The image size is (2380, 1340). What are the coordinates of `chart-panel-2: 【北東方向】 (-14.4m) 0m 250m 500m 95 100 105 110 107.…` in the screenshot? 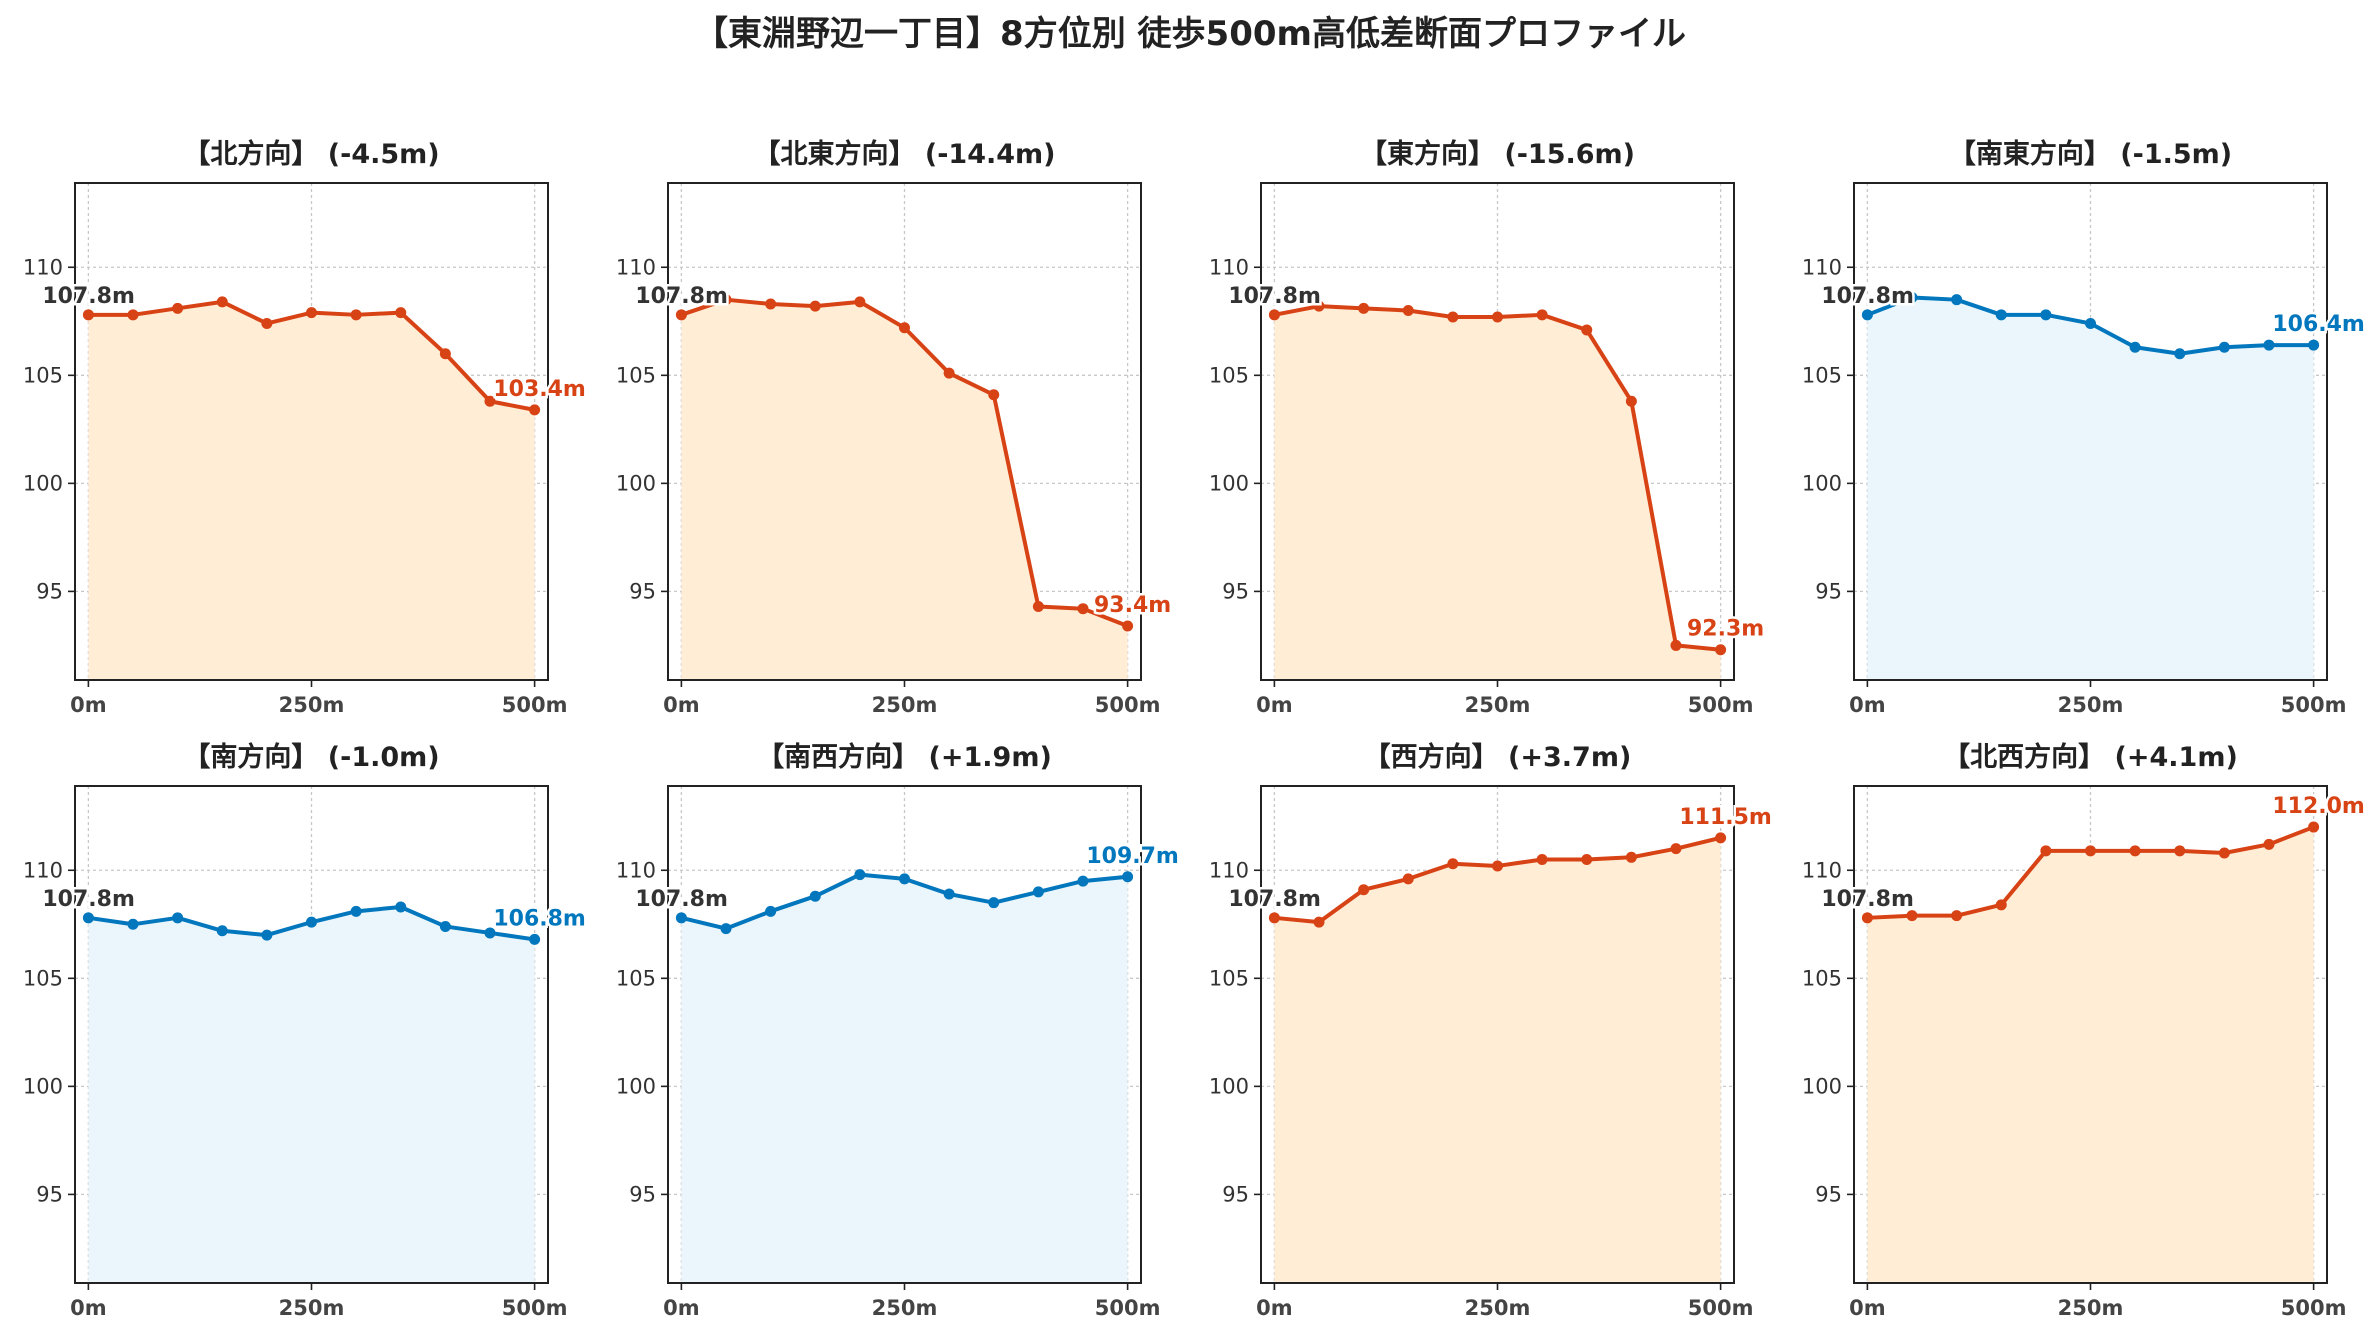 It's located at (895, 427).